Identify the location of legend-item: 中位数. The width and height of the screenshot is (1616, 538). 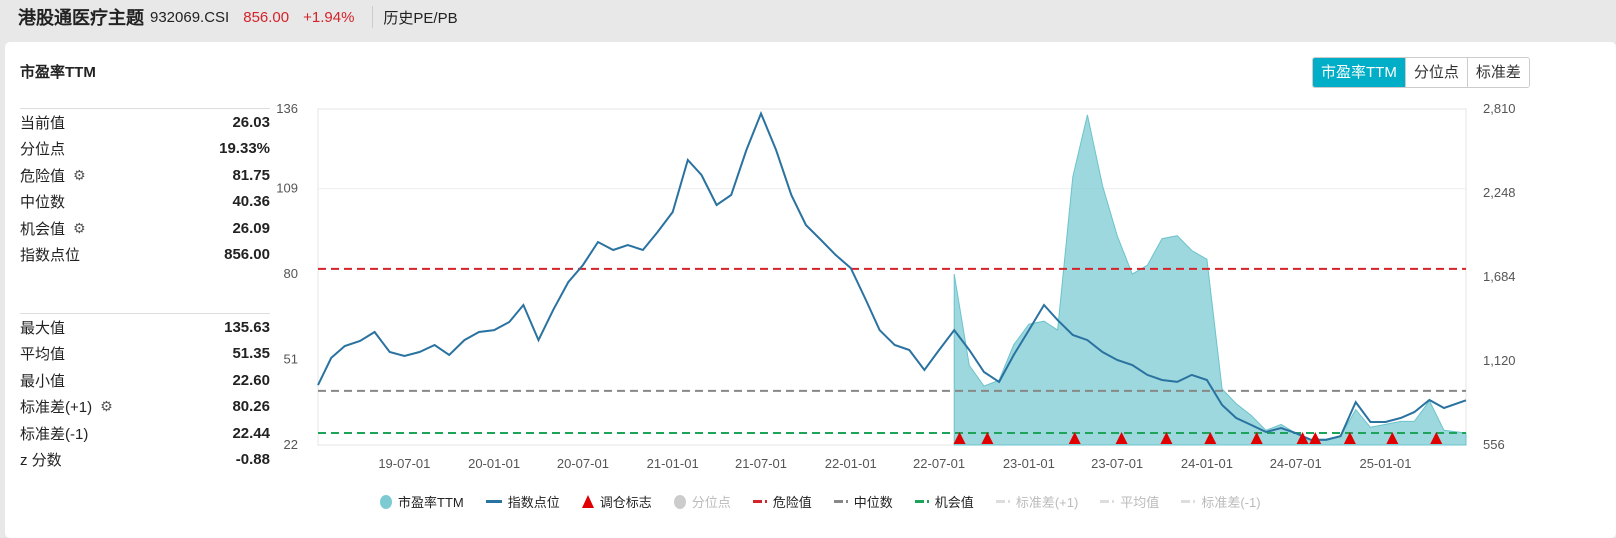
(863, 501).